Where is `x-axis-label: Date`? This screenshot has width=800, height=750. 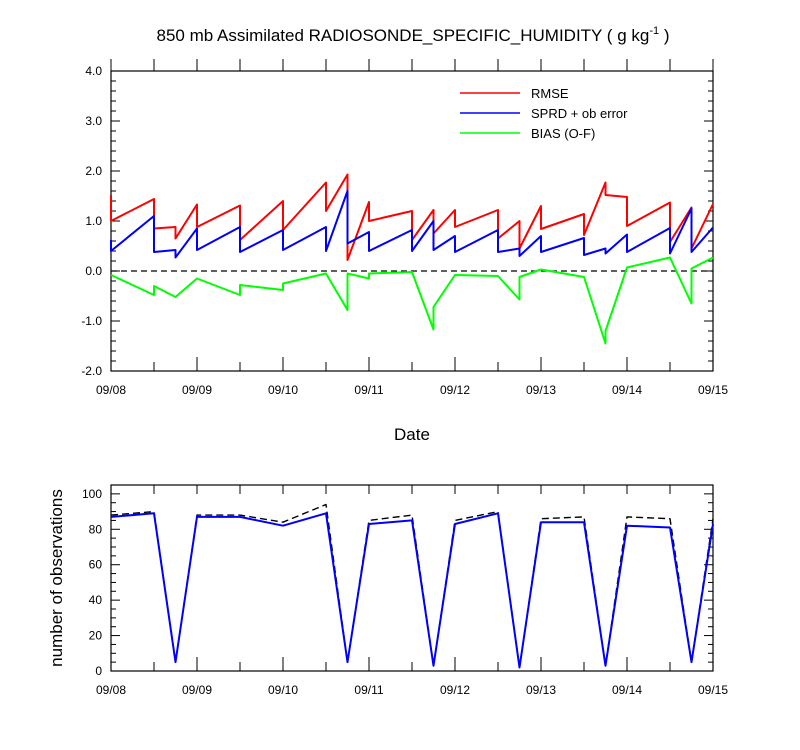 x-axis-label: Date is located at coordinates (412, 434).